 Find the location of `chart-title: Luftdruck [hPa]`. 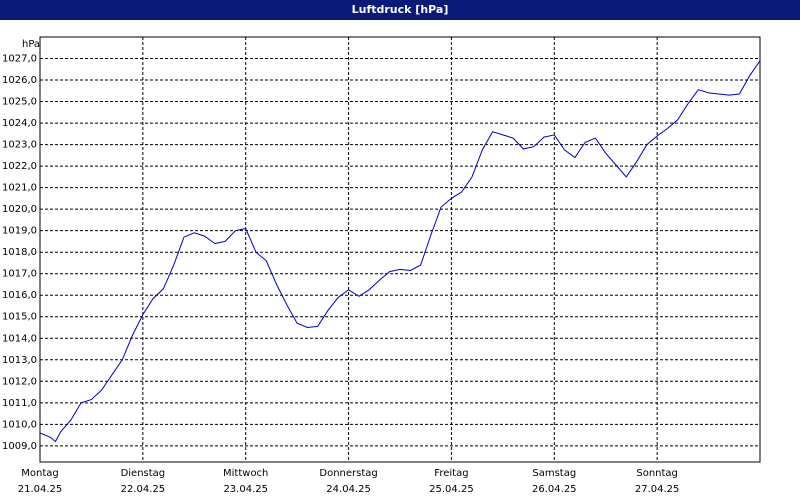

chart-title: Luftdruck [hPa] is located at coordinates (400, 9).